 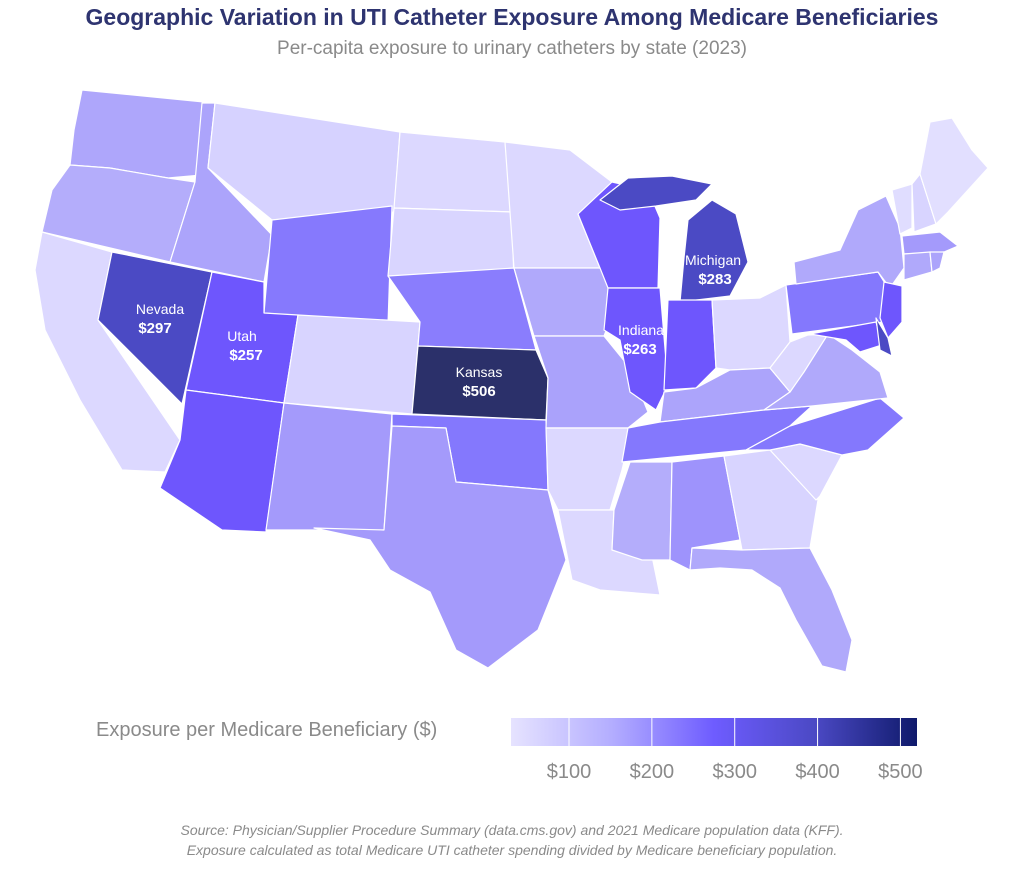 I want to click on label-nevada-name: Nevada, so click(x=160, y=309).